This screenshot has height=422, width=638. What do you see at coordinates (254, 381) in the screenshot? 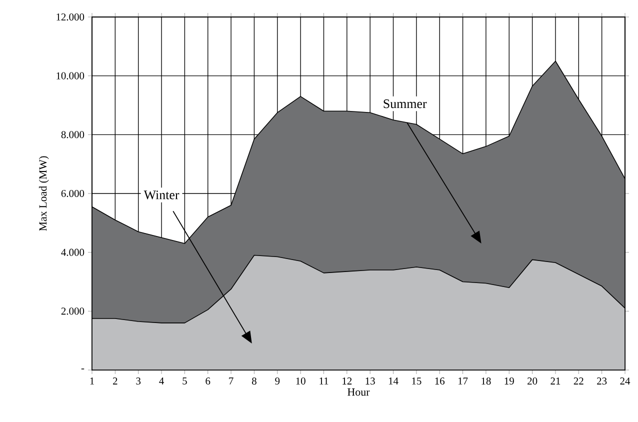
I see `x-tick-label: 8` at bounding box center [254, 381].